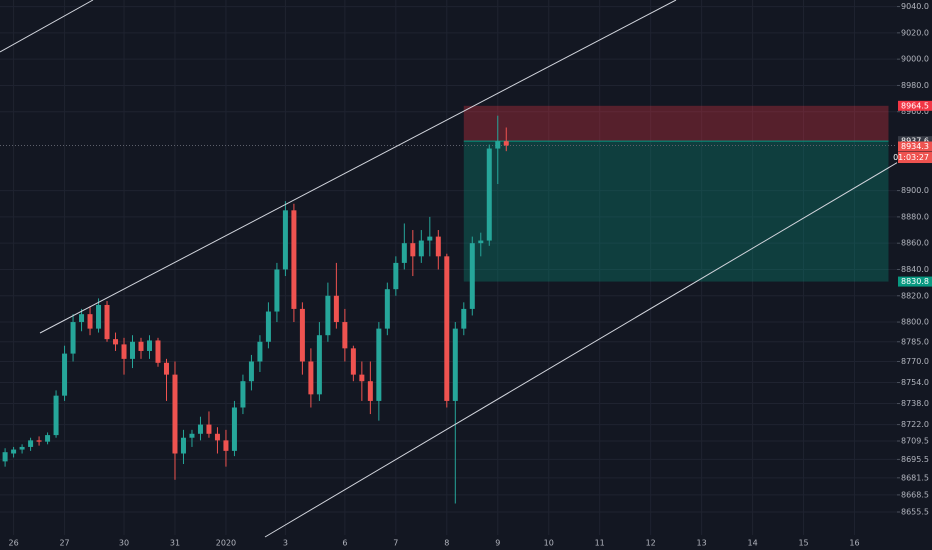 This screenshot has width=932, height=550. Describe the element at coordinates (915, 459) in the screenshot. I see `y-tick-label: 8695.5` at that location.